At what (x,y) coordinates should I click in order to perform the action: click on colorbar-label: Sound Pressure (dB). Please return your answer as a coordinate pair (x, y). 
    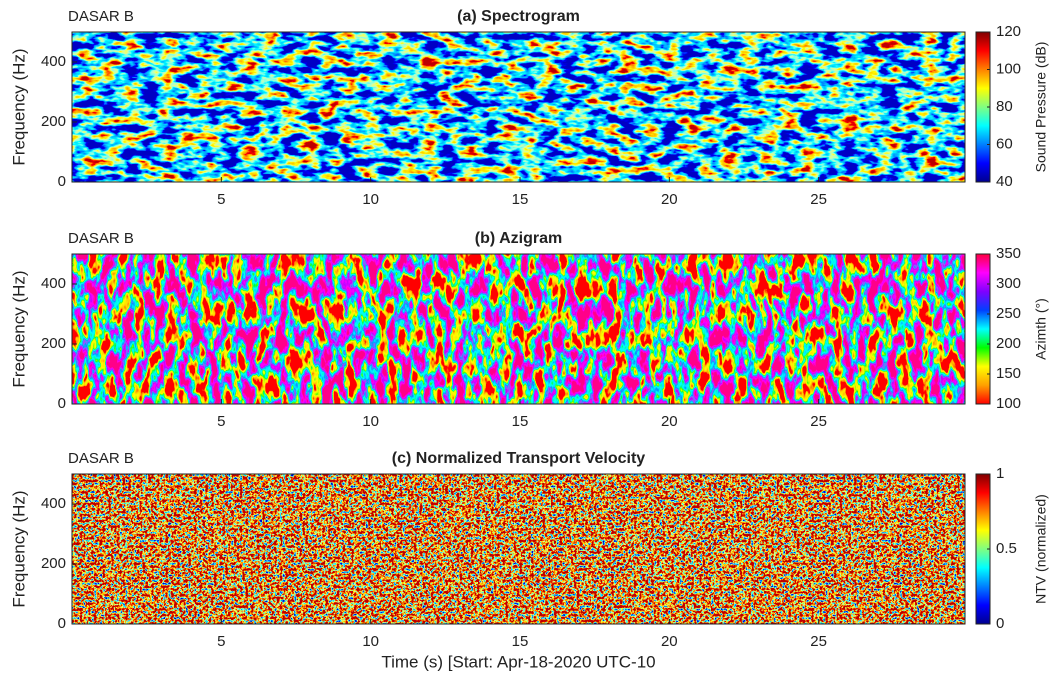
    Looking at the image, I should click on (1041, 107).